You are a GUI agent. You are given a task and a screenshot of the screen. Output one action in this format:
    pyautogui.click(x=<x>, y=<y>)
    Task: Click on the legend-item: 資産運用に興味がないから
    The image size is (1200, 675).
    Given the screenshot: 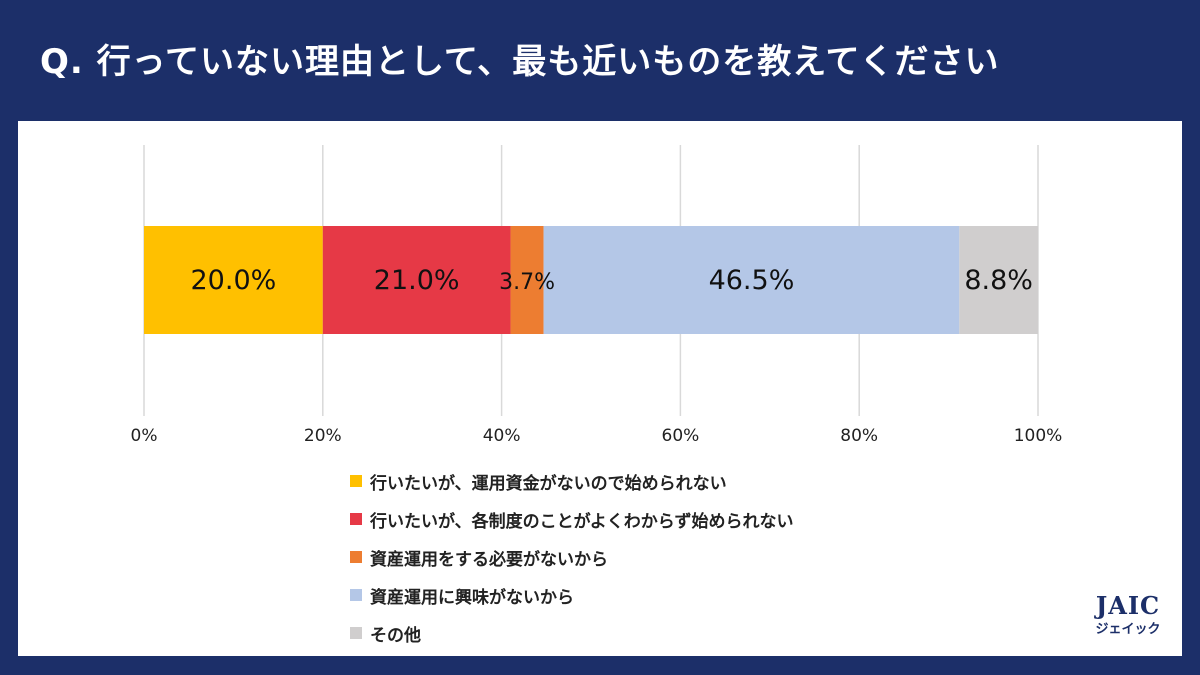 What is the action you would take?
    pyautogui.click(x=571, y=595)
    